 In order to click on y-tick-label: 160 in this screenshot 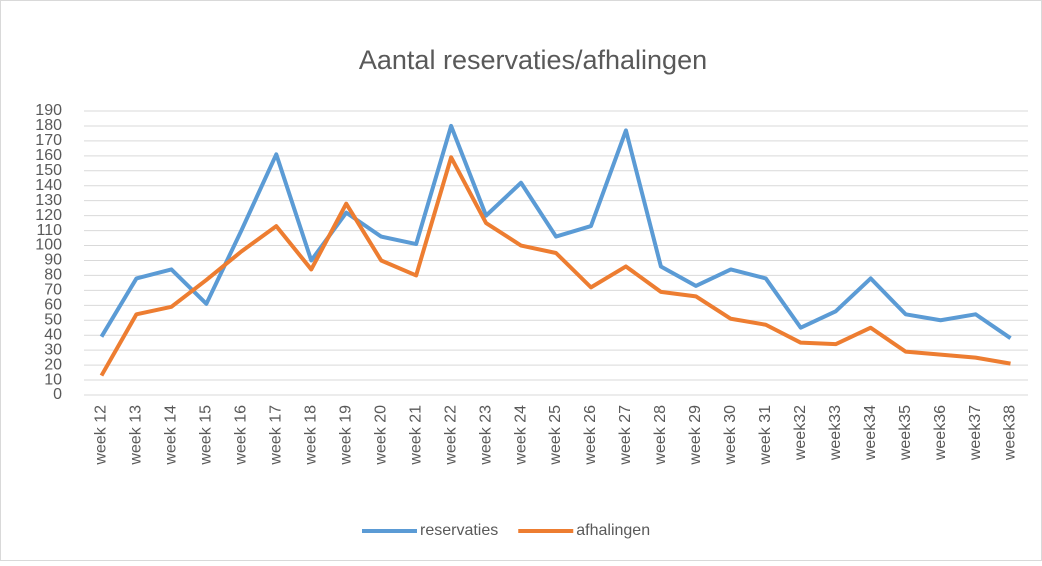, I will do `click(48, 155)`.